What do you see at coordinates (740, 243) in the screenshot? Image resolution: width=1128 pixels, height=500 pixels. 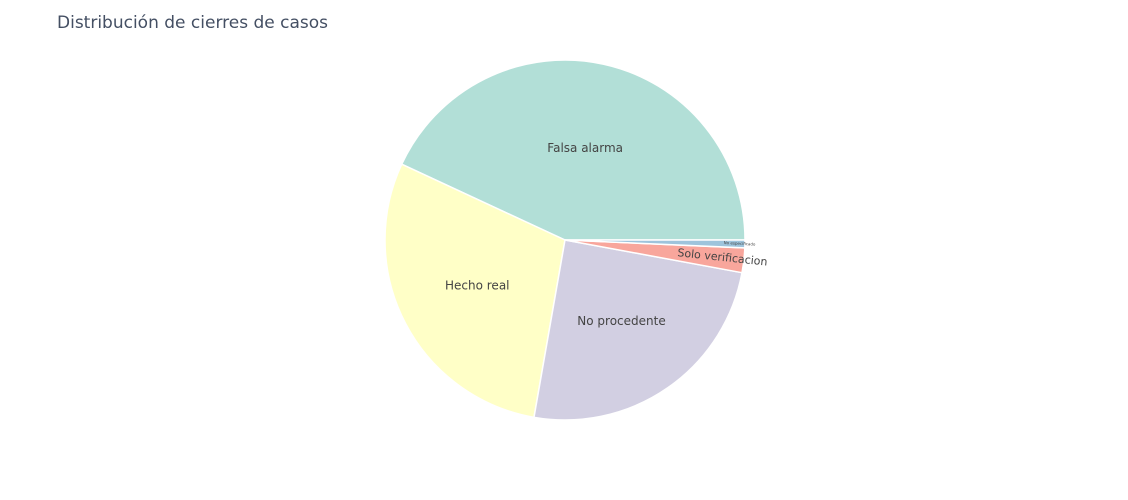 I see `pie-label-no-especificado: No especificado` at bounding box center [740, 243].